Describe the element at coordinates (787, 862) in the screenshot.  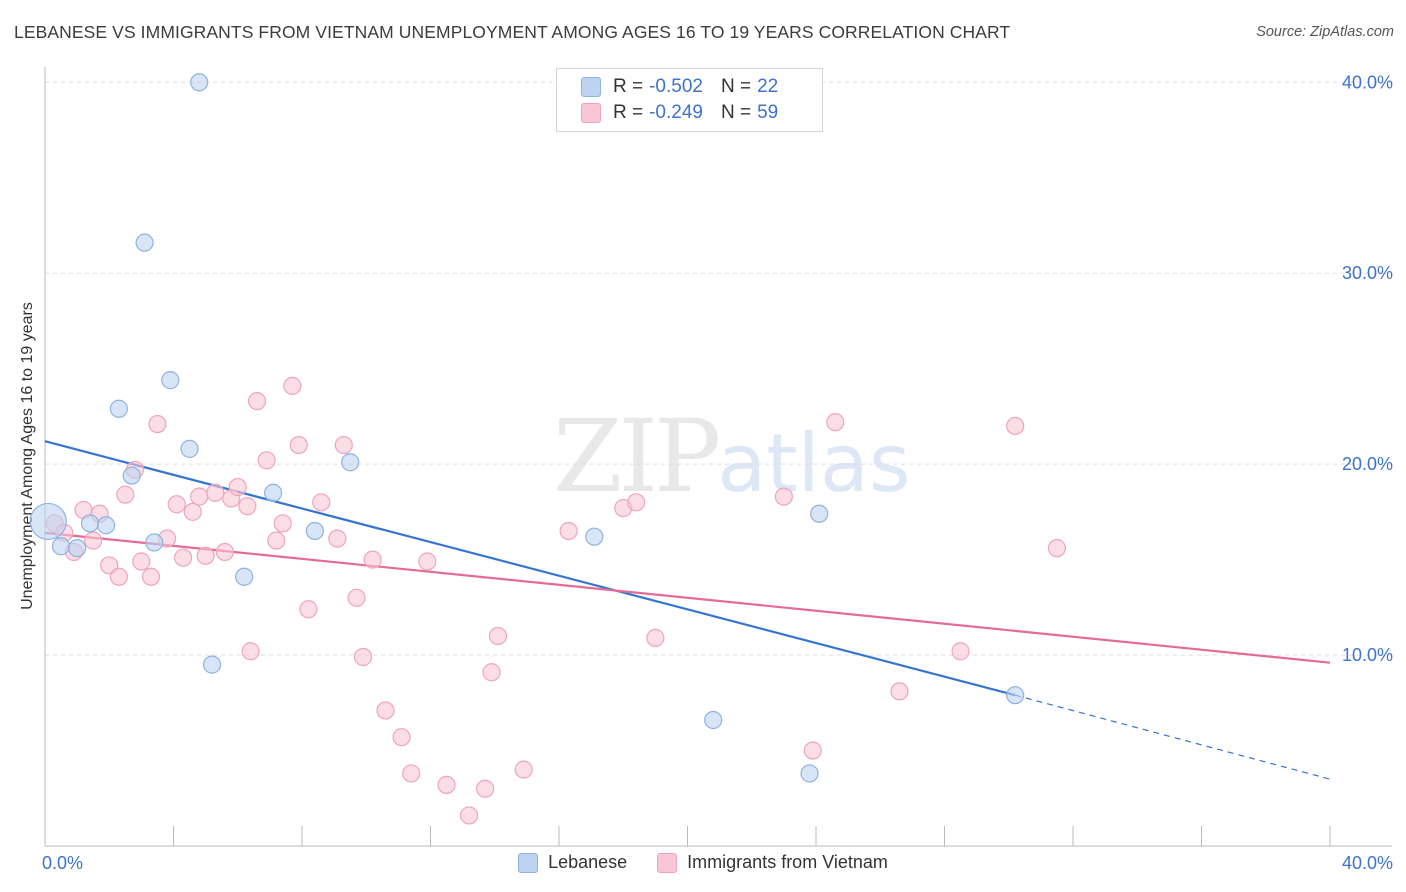
I see `legend-label-vietnam: Immigrants from Vietnam` at that location.